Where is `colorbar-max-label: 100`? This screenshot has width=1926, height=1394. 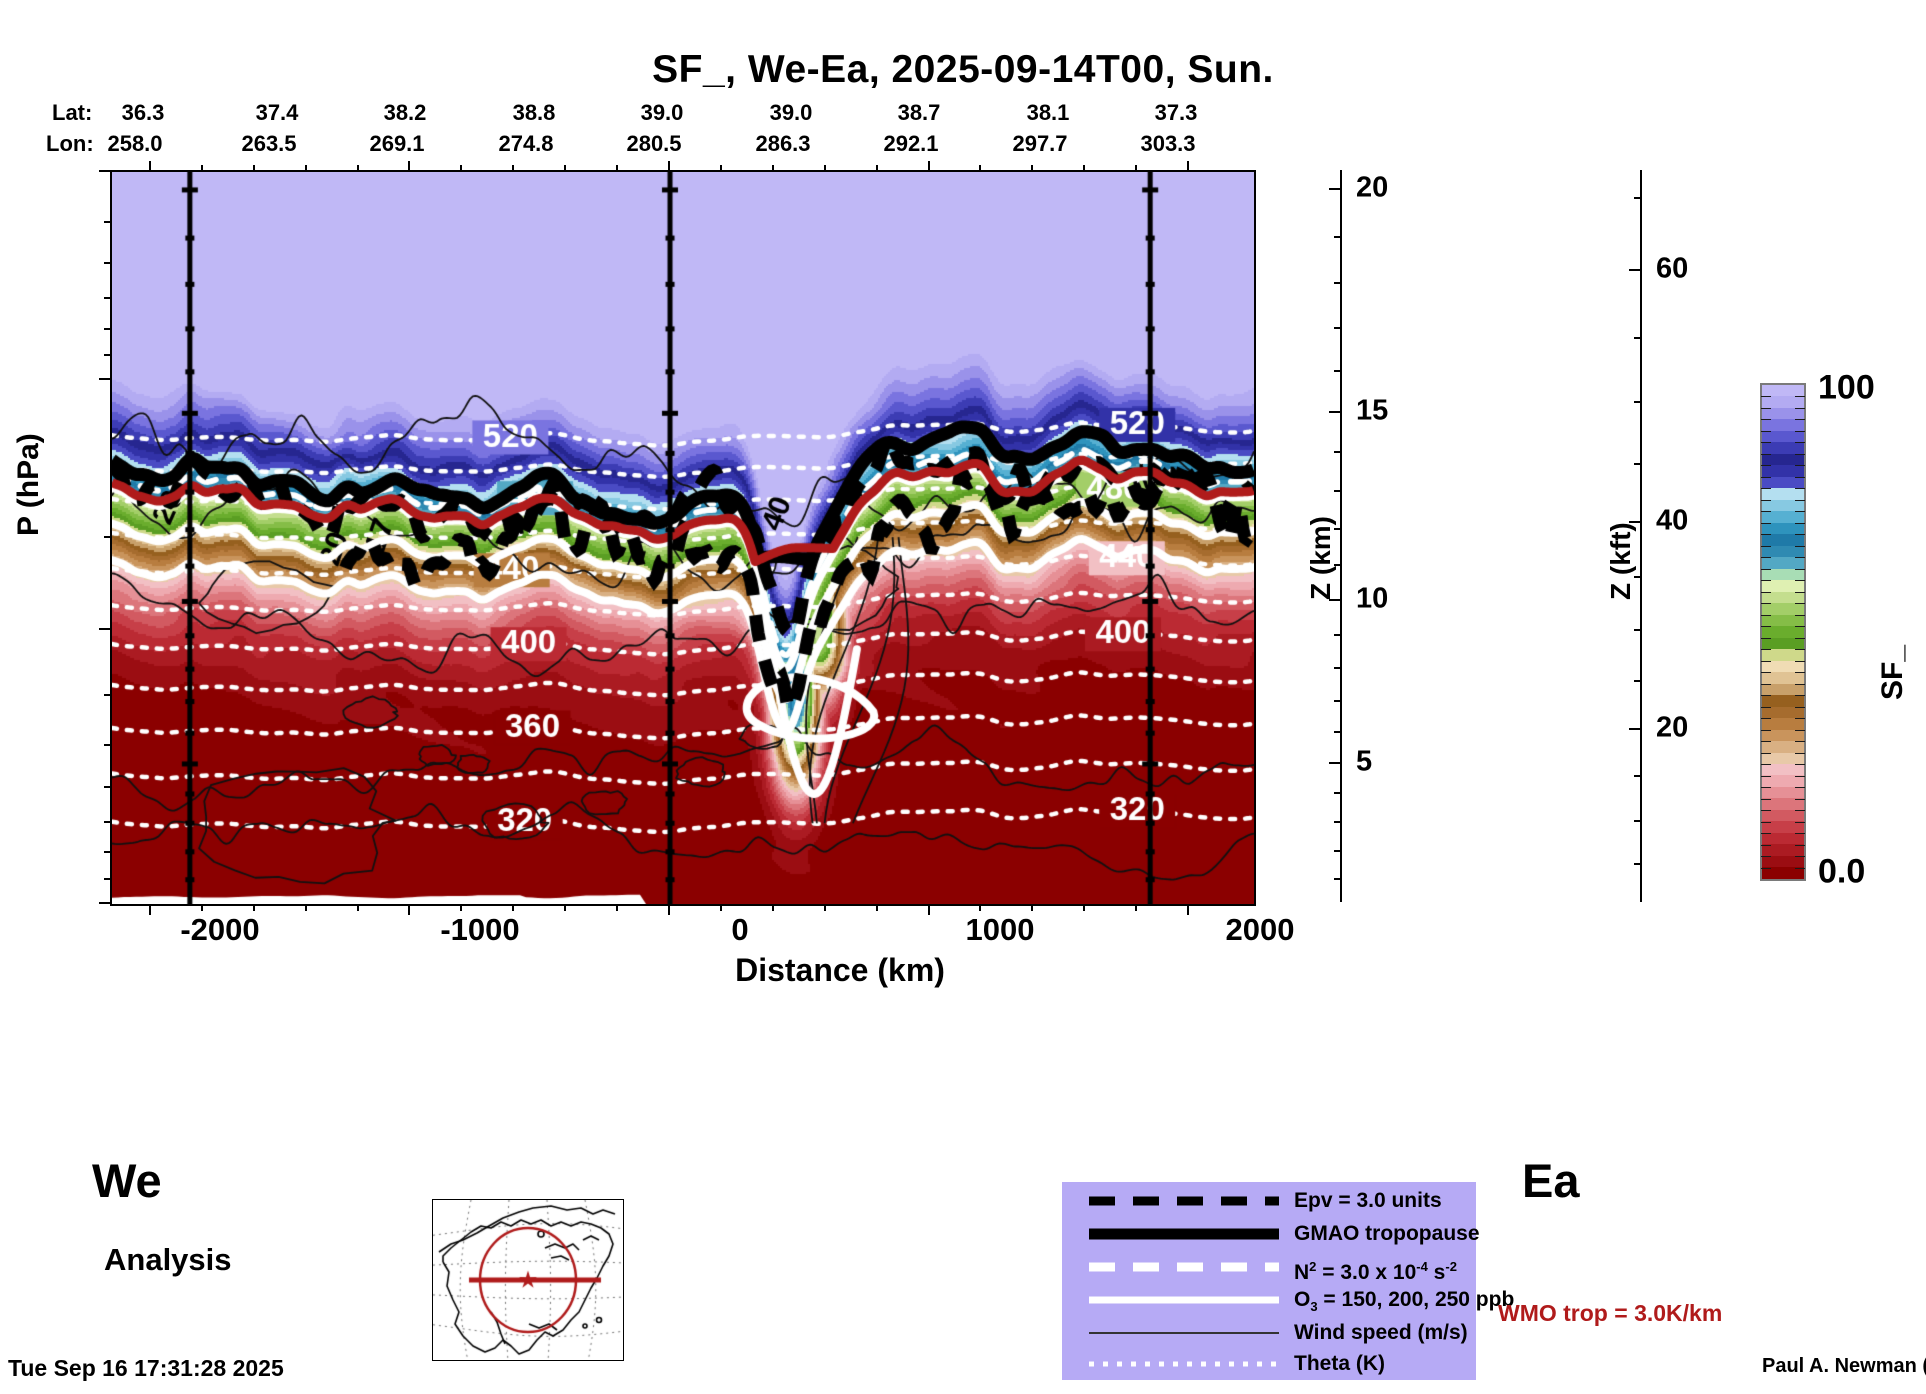
colorbar-max-label: 100 is located at coordinates (1846, 387).